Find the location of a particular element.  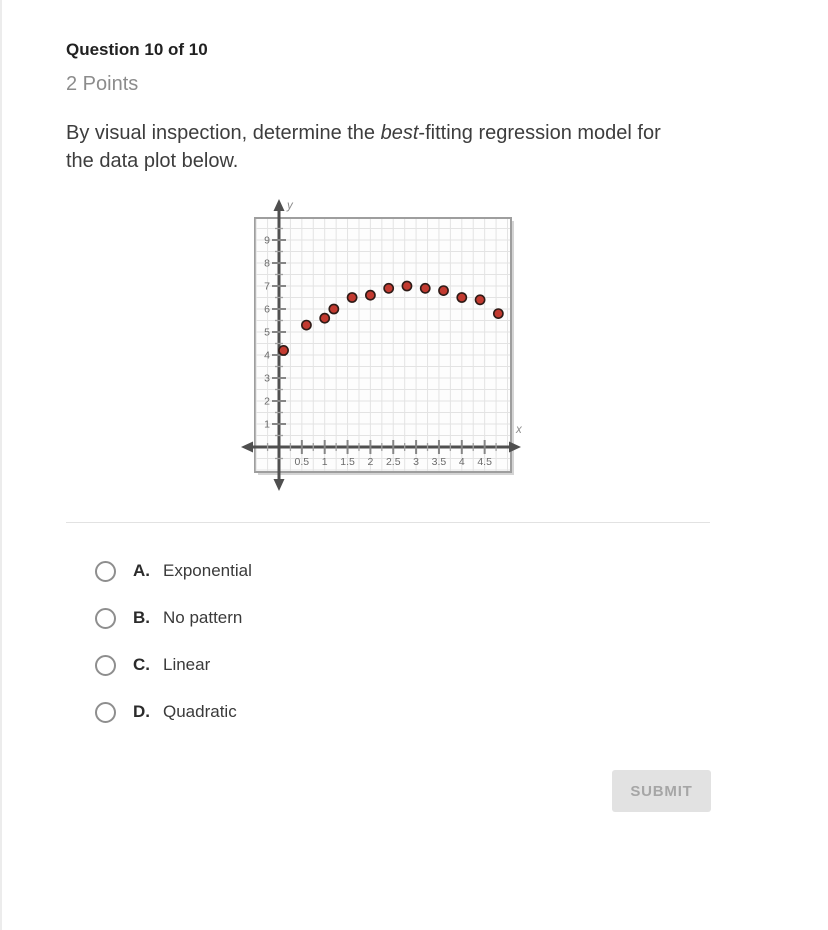

x-tick-label: 3 is located at coordinates (416, 462).